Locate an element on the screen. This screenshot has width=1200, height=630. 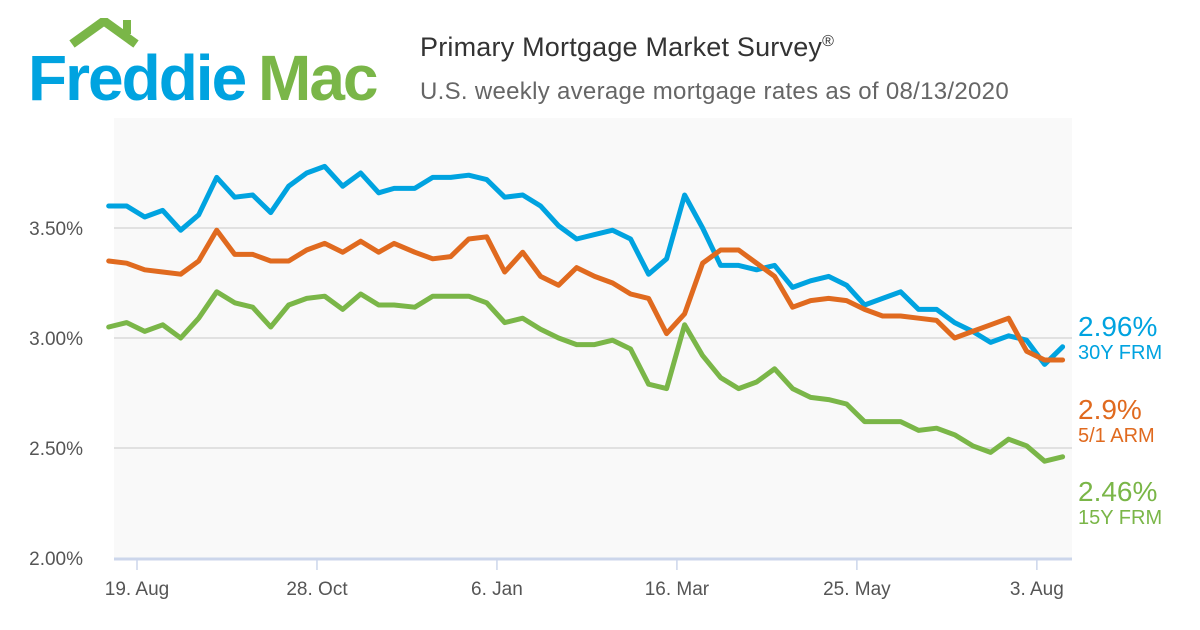
y-tick-label: 2.50% is located at coordinates (56, 449).